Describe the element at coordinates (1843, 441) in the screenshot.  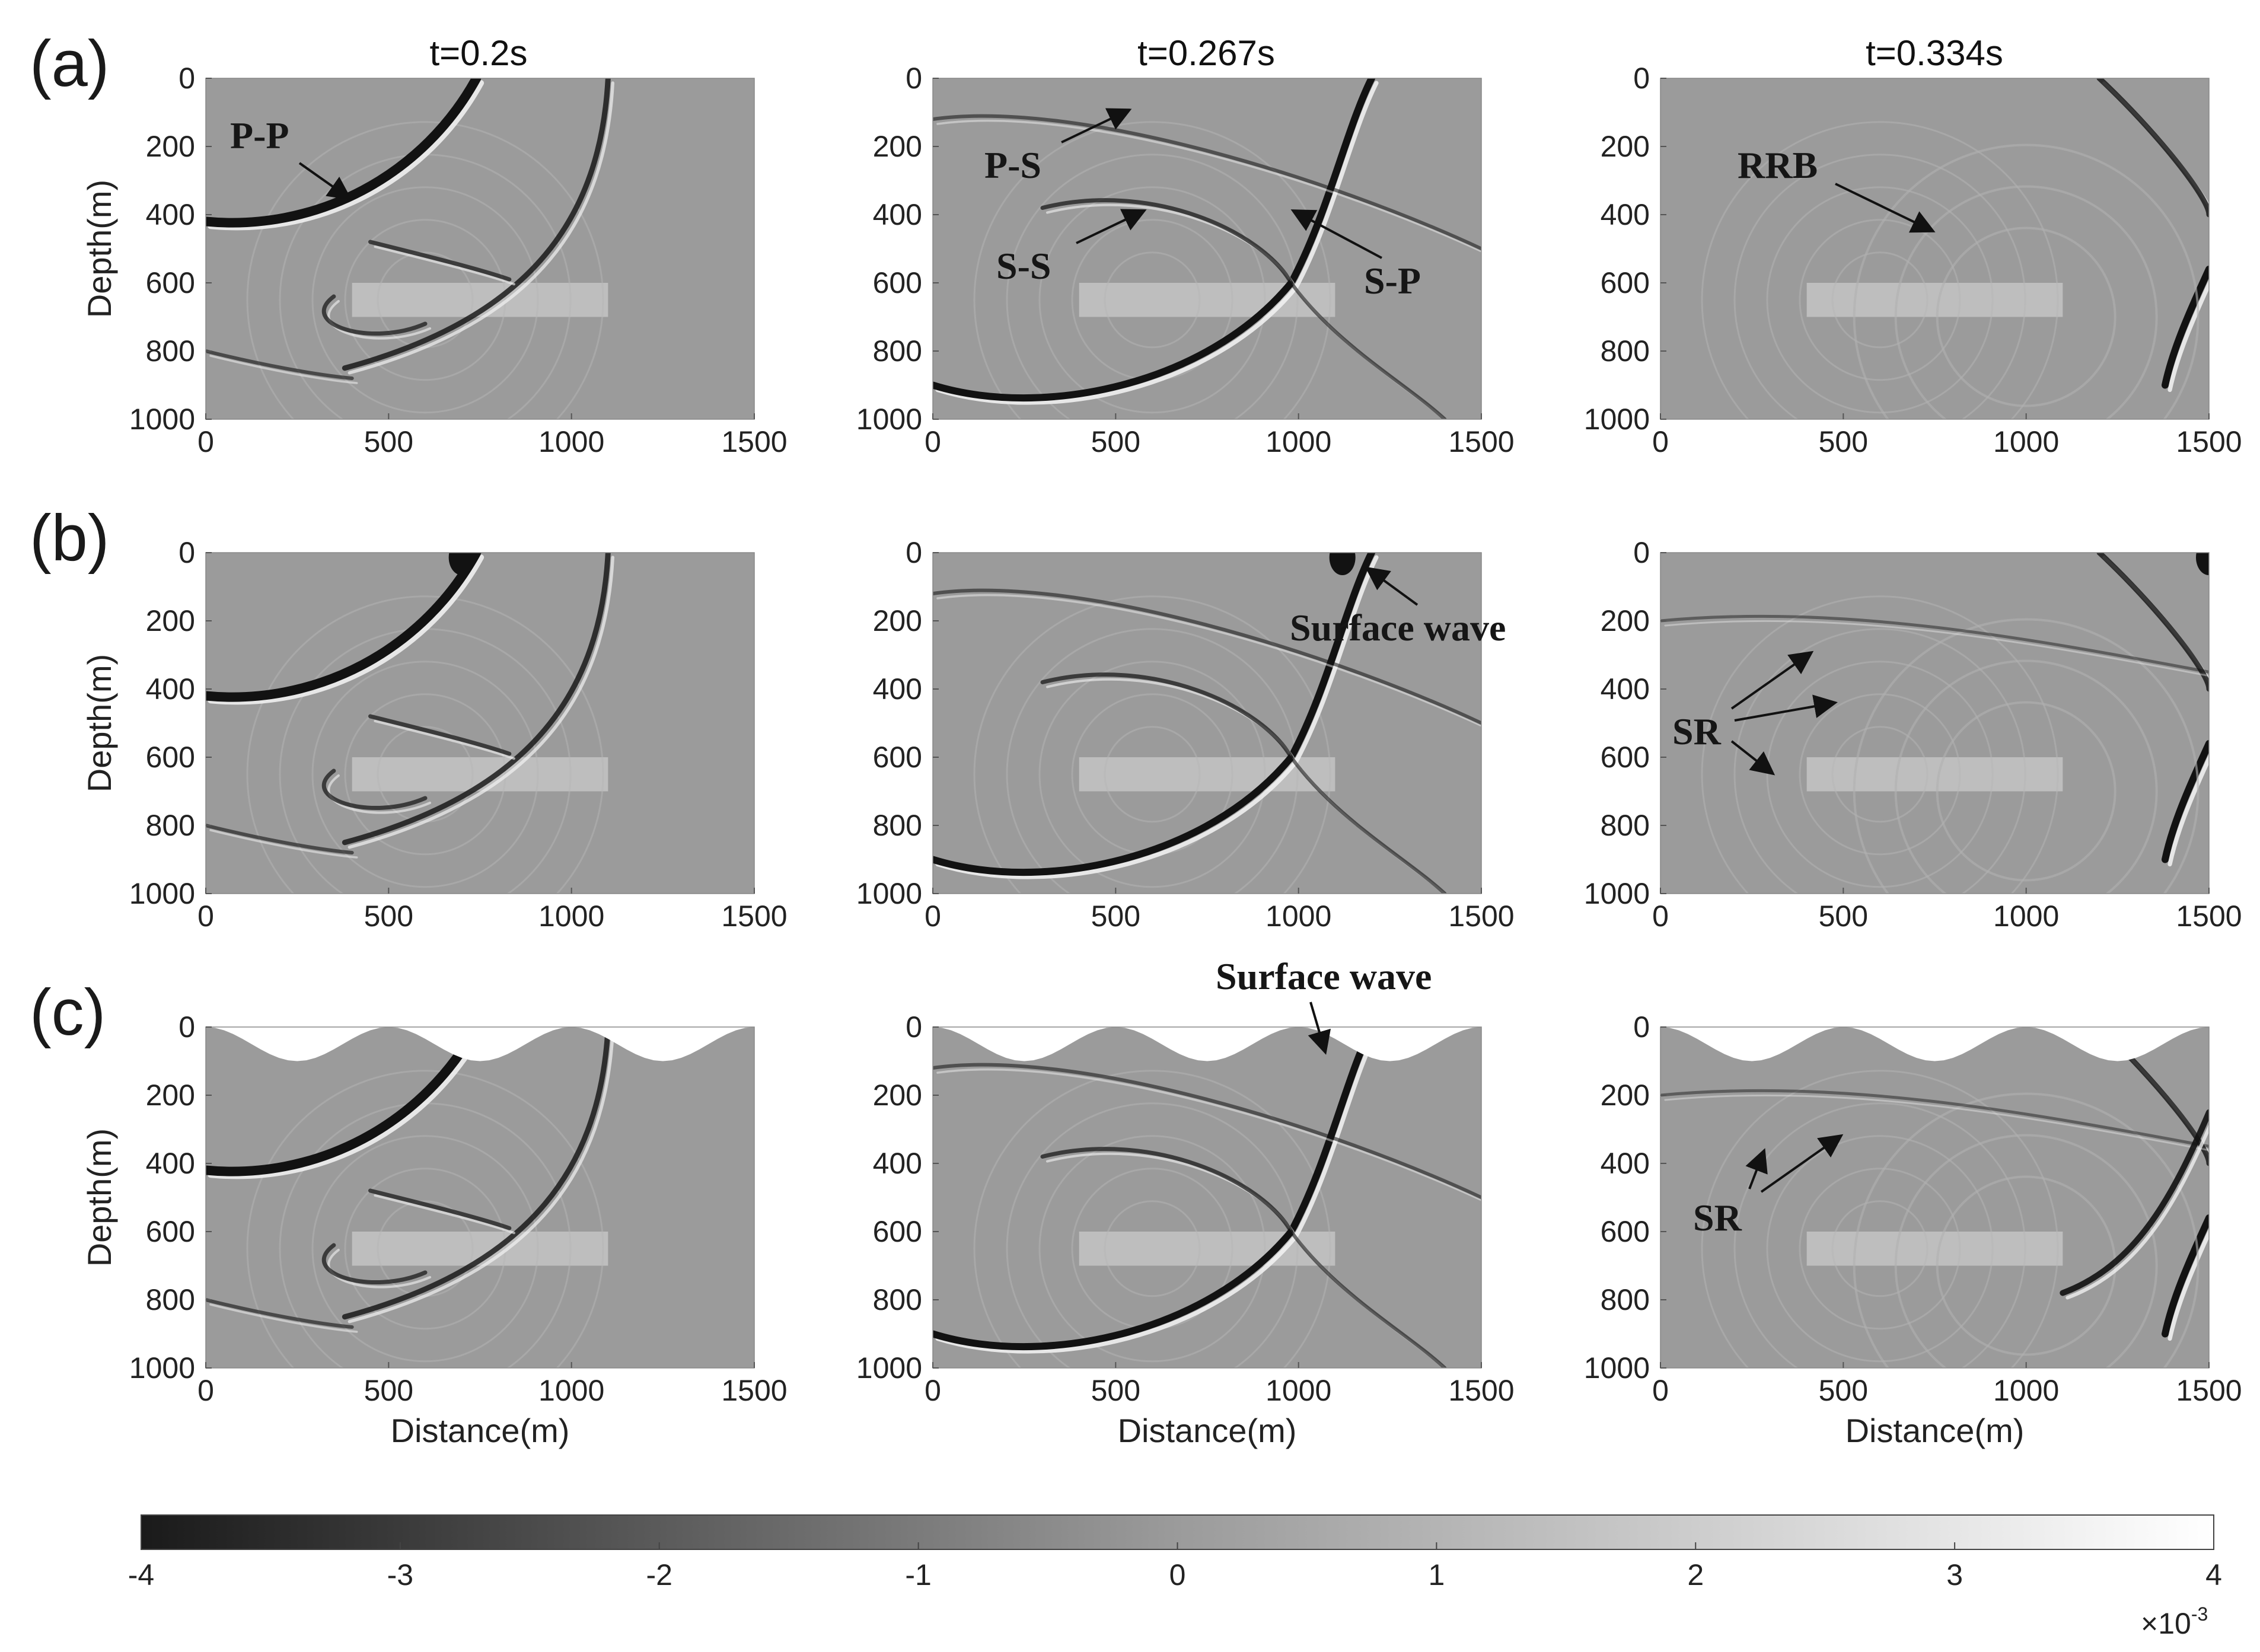
I see `x-tick-label: 500` at that location.